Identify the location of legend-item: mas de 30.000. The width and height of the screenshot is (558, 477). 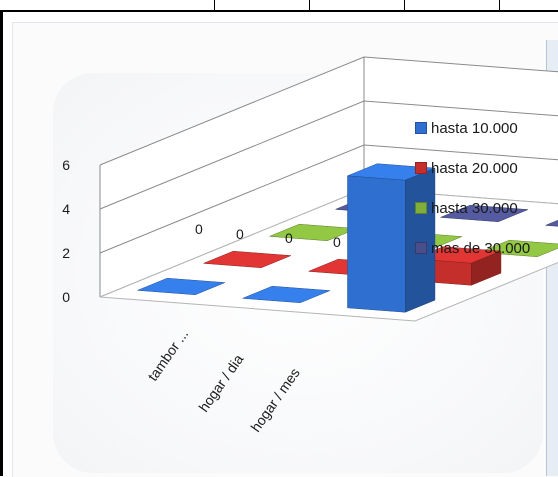
(485, 248).